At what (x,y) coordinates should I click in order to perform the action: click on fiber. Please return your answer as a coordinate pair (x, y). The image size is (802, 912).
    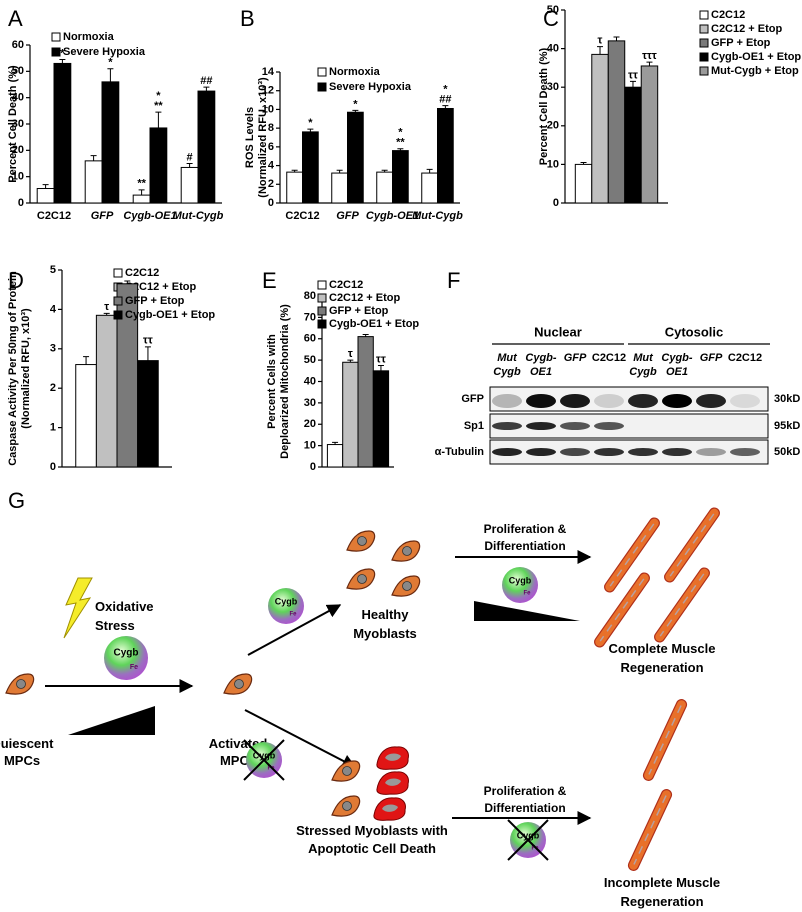
    Looking at the image, I should click on (650, 830).